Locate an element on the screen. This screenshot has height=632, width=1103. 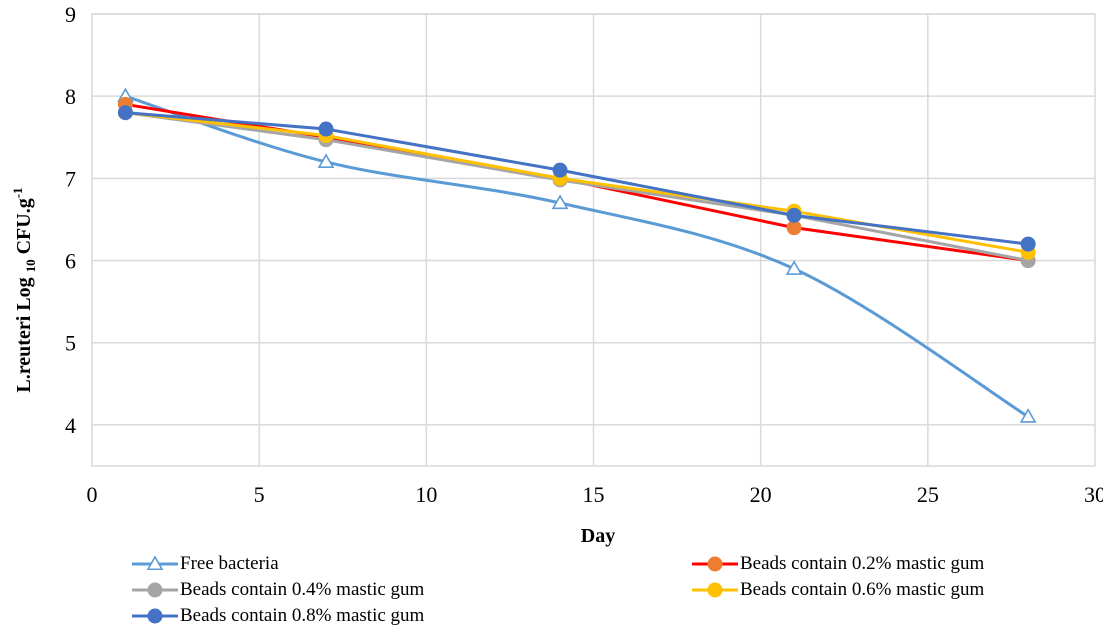
legend-item: Beads contain 0.4% mastic gum is located at coordinates (410, 590).